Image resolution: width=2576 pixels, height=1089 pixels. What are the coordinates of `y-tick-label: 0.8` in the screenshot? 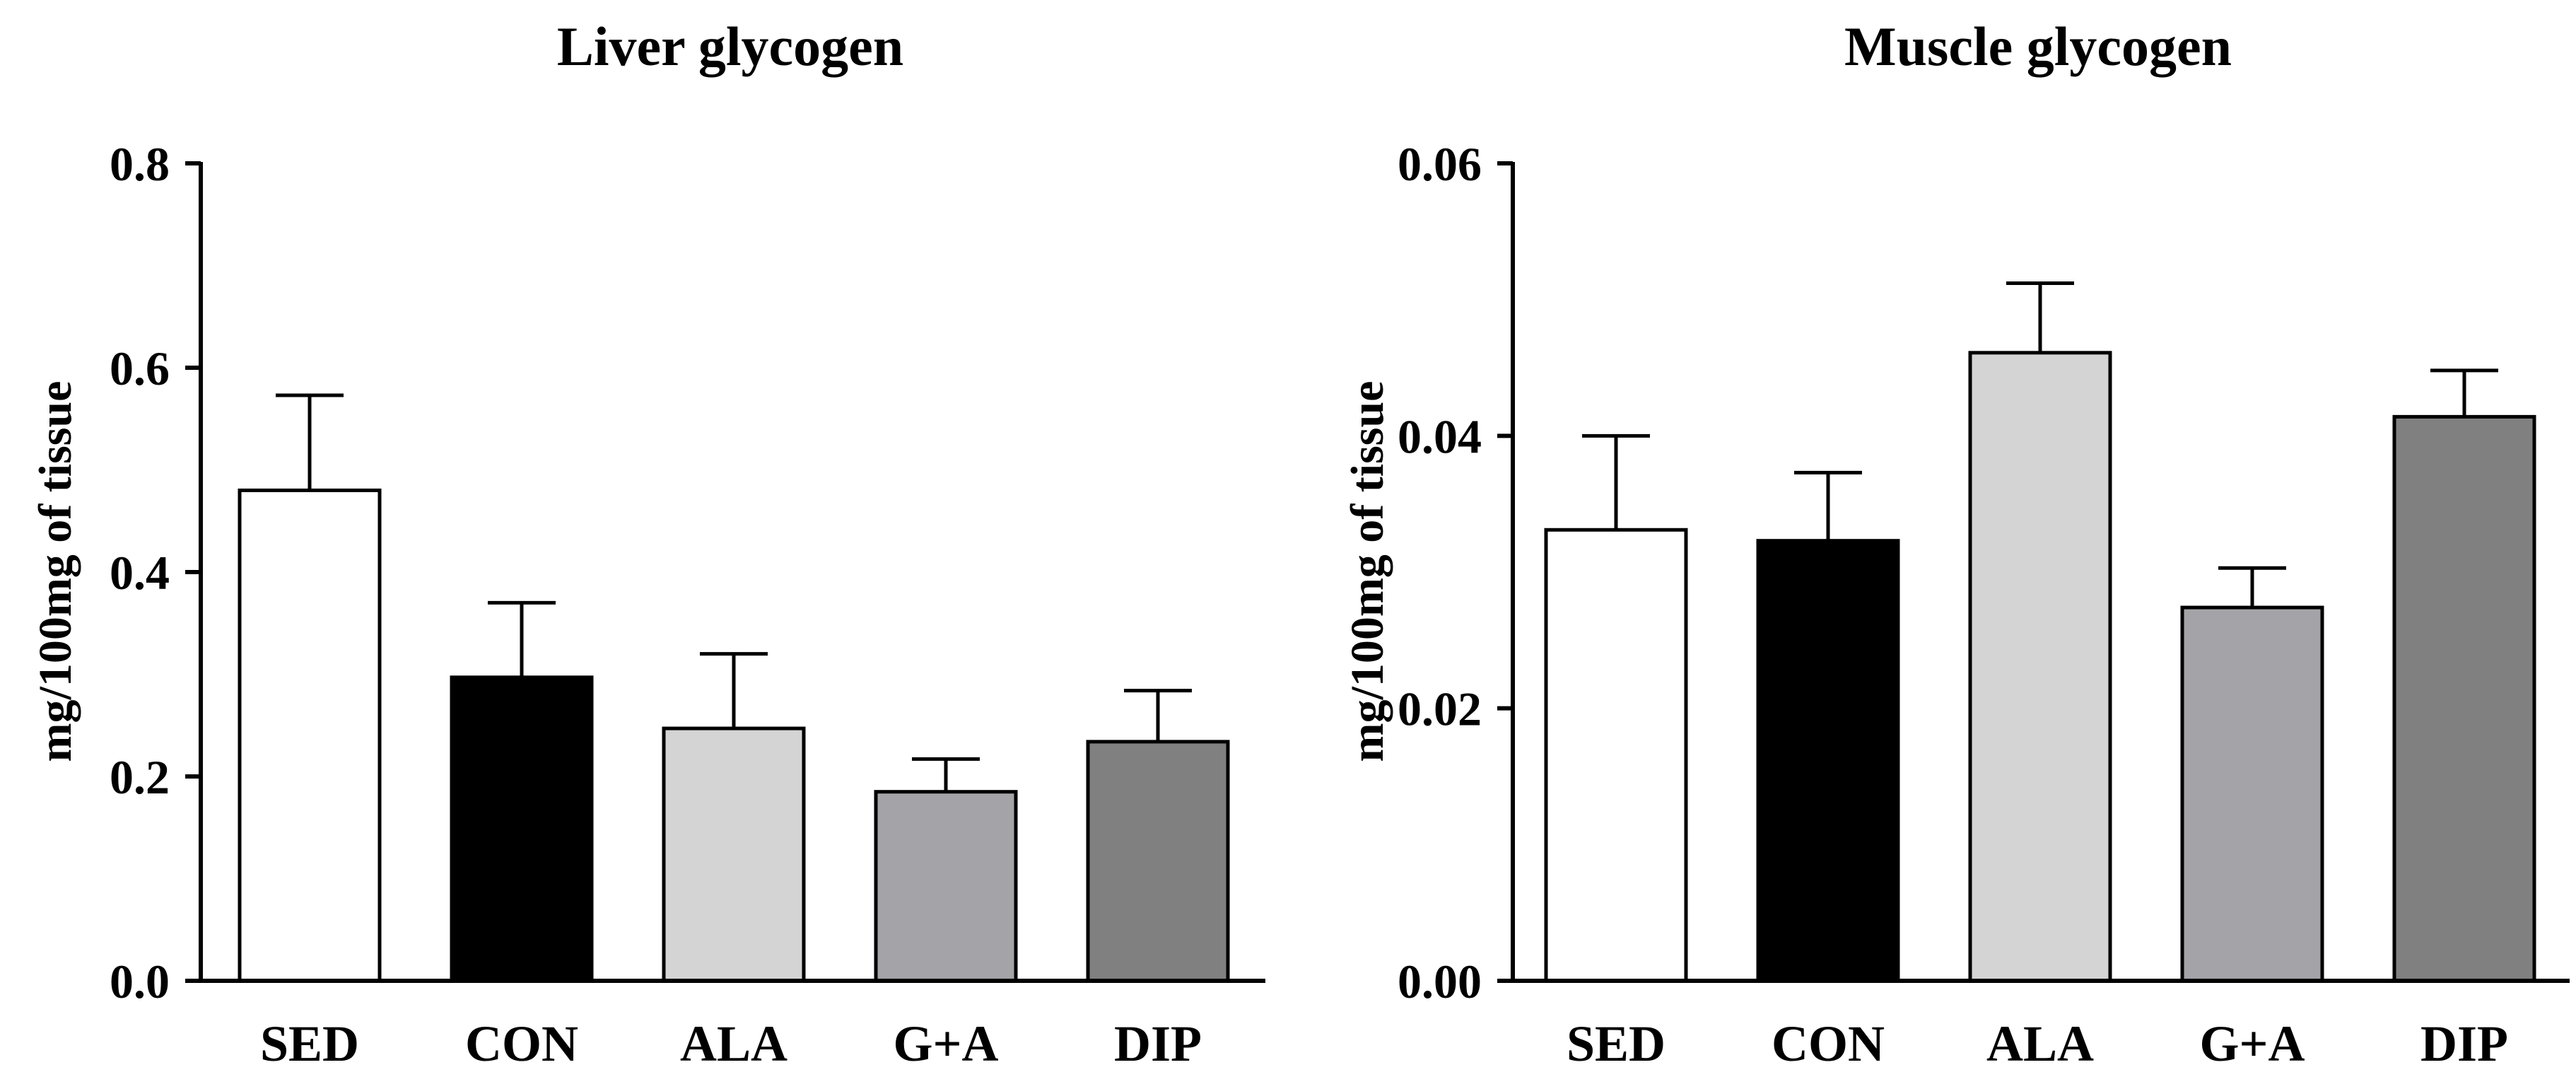 It's located at (140, 164).